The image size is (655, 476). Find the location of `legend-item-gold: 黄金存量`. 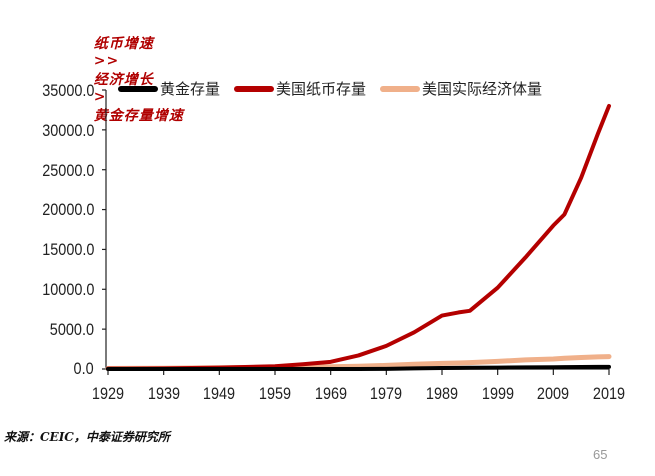

legend-item-gold: 黄金存量 is located at coordinates (169, 88).